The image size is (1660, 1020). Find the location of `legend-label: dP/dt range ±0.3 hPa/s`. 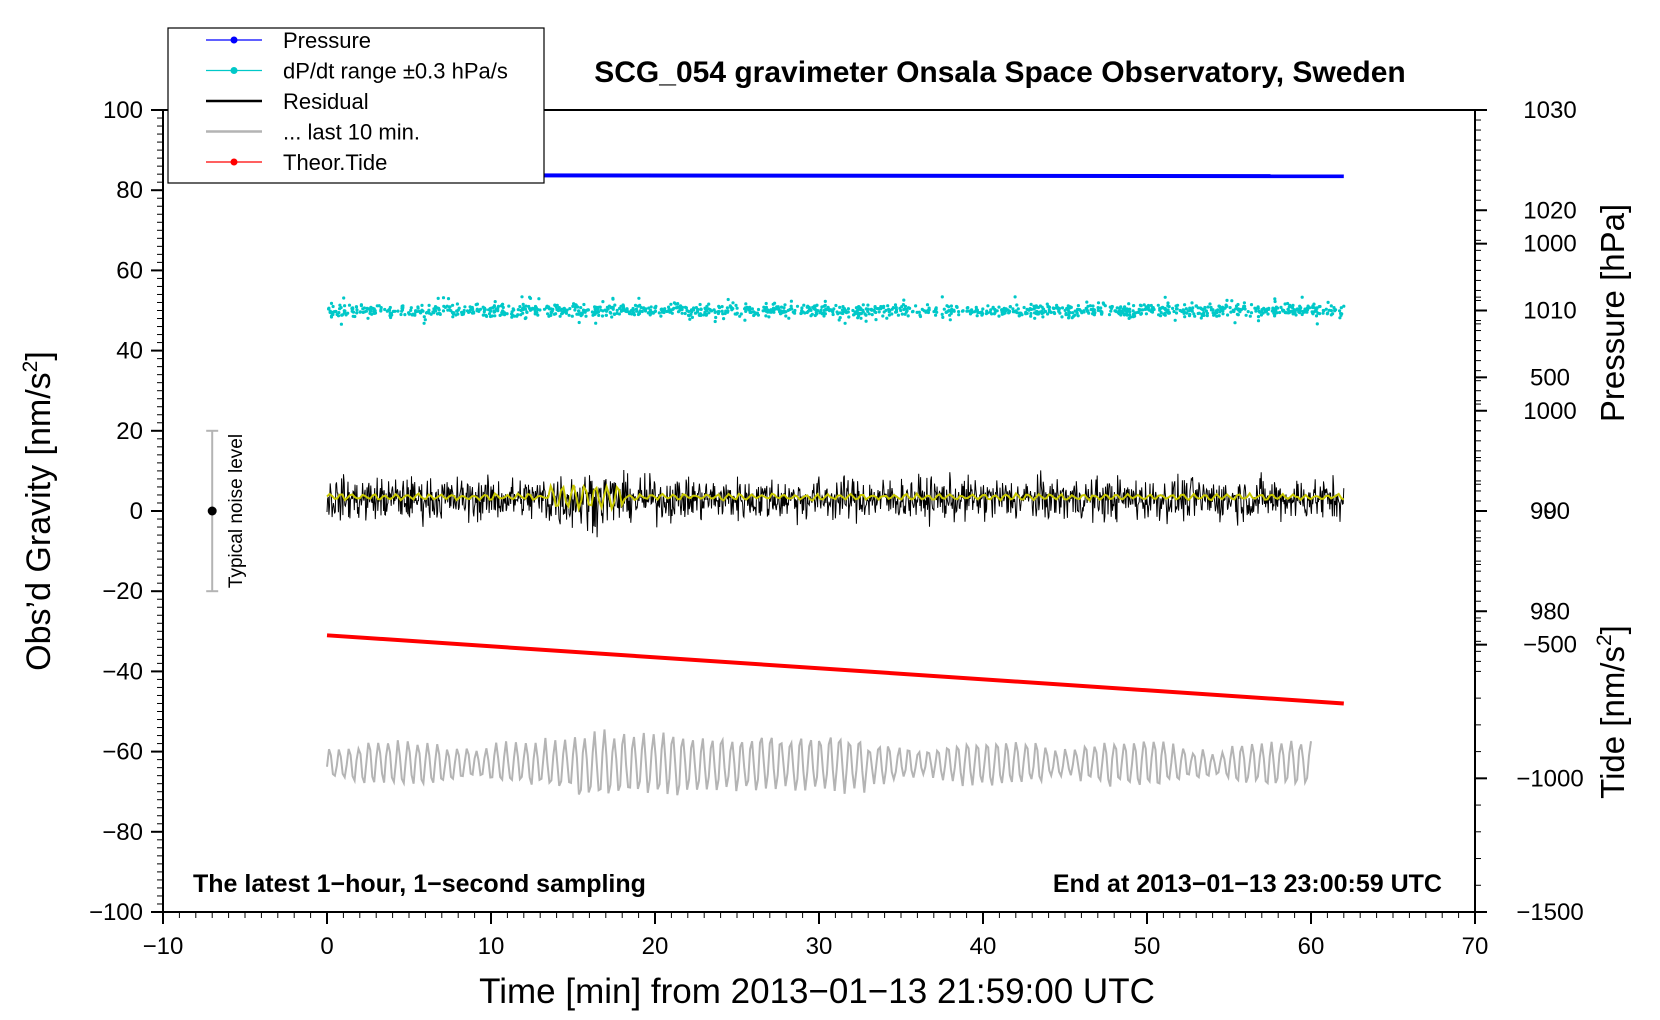

legend-label: dP/dt range ±0.3 hPa/s is located at coordinates (395, 71).